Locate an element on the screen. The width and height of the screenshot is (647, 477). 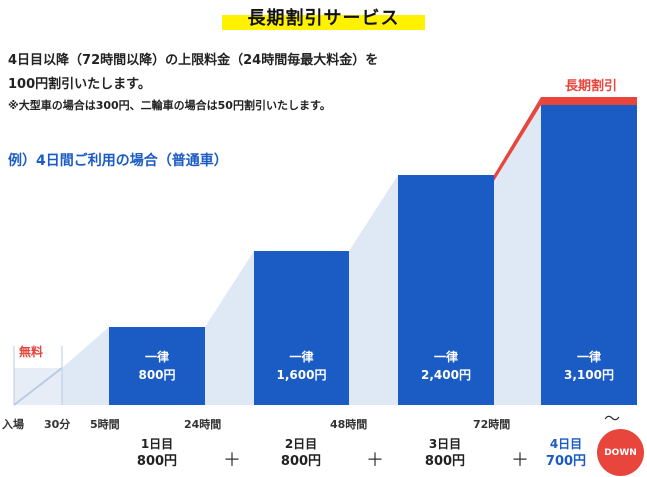
bar-day3-label: 一律 2,400円 is located at coordinates (446, 366).